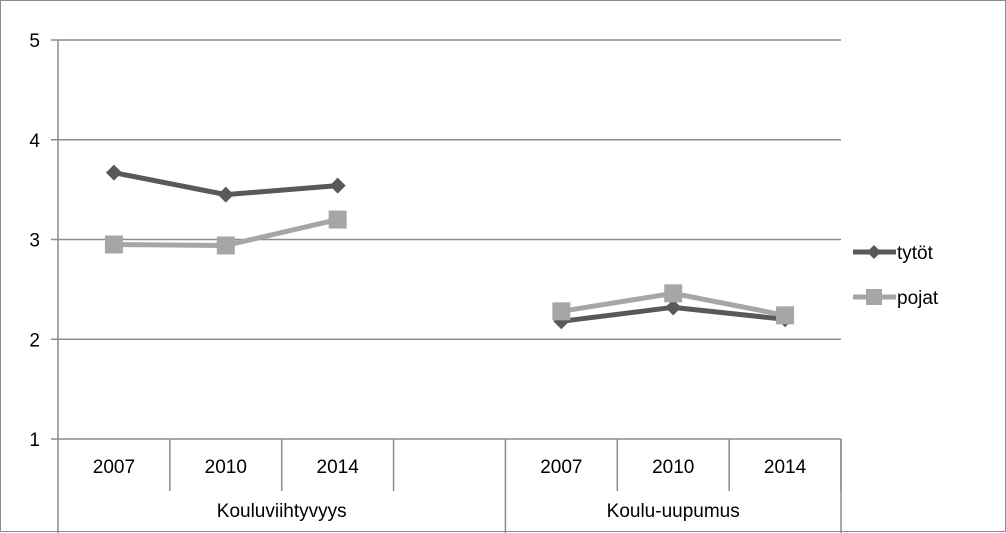  Describe the element at coordinates (337, 219) in the screenshot. I see `data-point-pojat-Kouluviihtyvyys-2014` at that location.